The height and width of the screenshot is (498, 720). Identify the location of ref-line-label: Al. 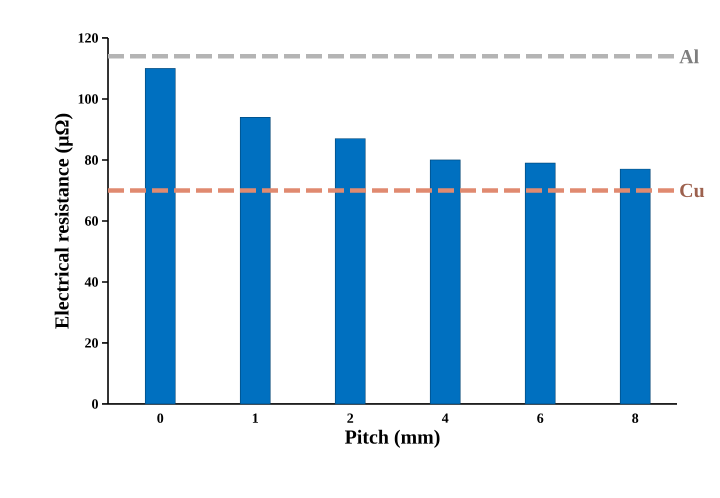
(689, 56).